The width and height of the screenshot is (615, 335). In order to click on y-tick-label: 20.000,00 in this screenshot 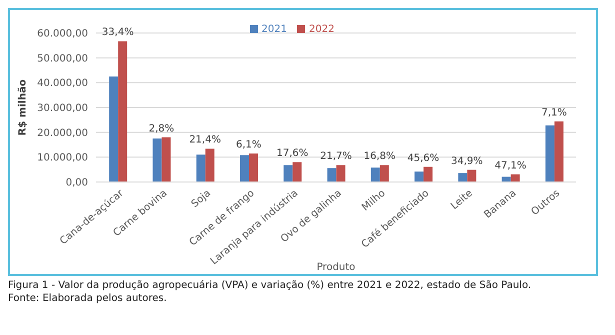, I will do `click(62, 133)`.